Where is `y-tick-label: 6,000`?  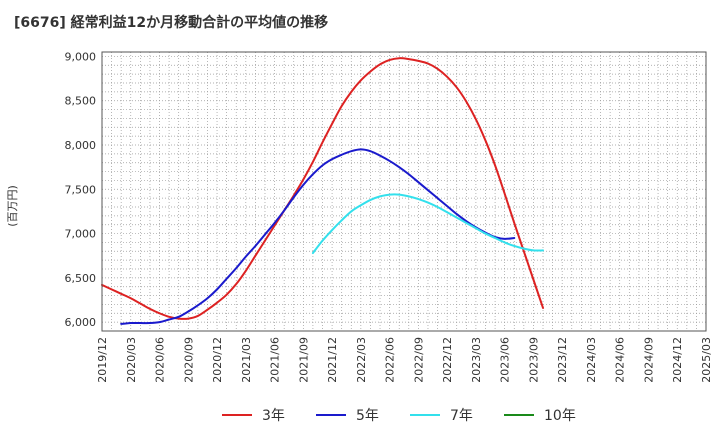 y-tick-label: 6,000 is located at coordinates (81, 322).